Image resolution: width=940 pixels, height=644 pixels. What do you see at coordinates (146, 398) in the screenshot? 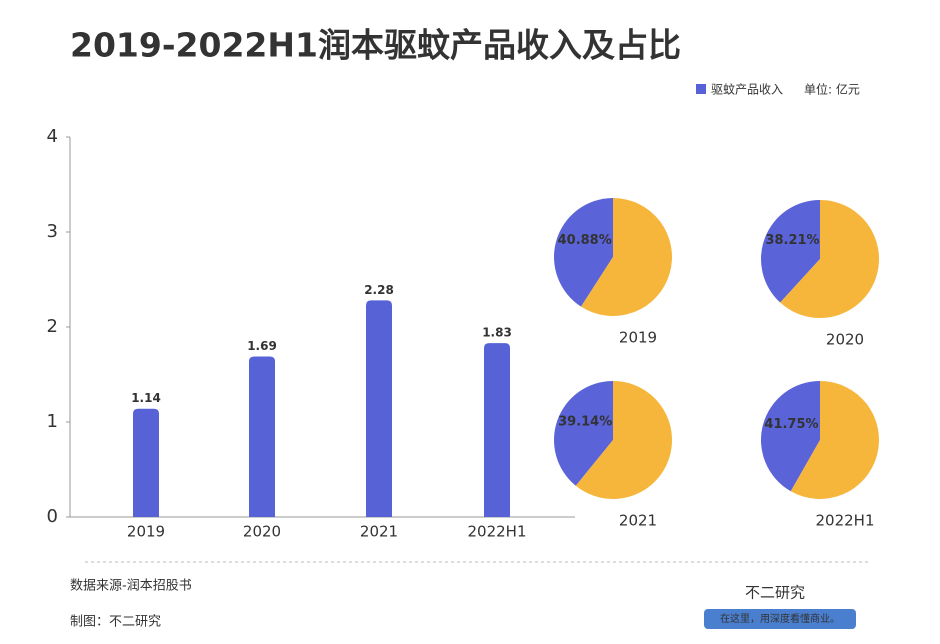
I see `value-label: 1.14` at bounding box center [146, 398].